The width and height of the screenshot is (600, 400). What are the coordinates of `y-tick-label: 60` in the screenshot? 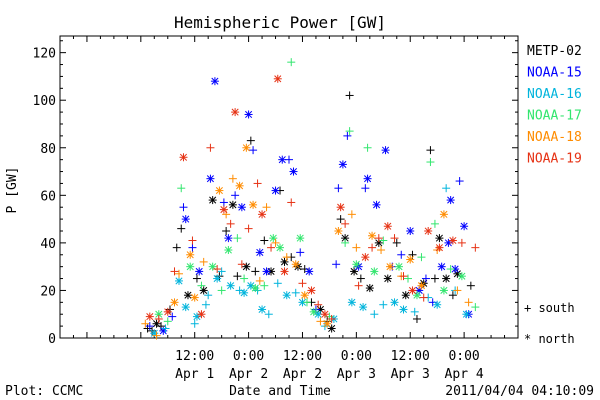 It's located at (48, 196).